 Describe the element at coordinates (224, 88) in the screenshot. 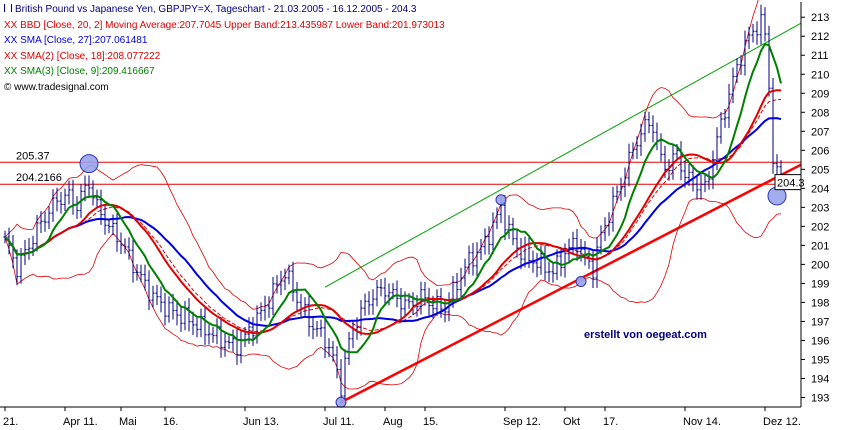

I see `legend-source-row: © www.tradesignal.com` at that location.